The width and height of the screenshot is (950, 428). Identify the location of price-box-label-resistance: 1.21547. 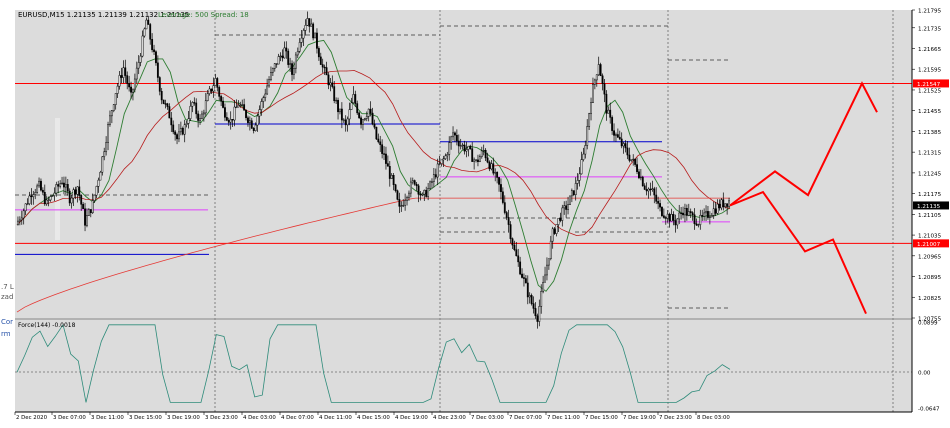
(929, 85).